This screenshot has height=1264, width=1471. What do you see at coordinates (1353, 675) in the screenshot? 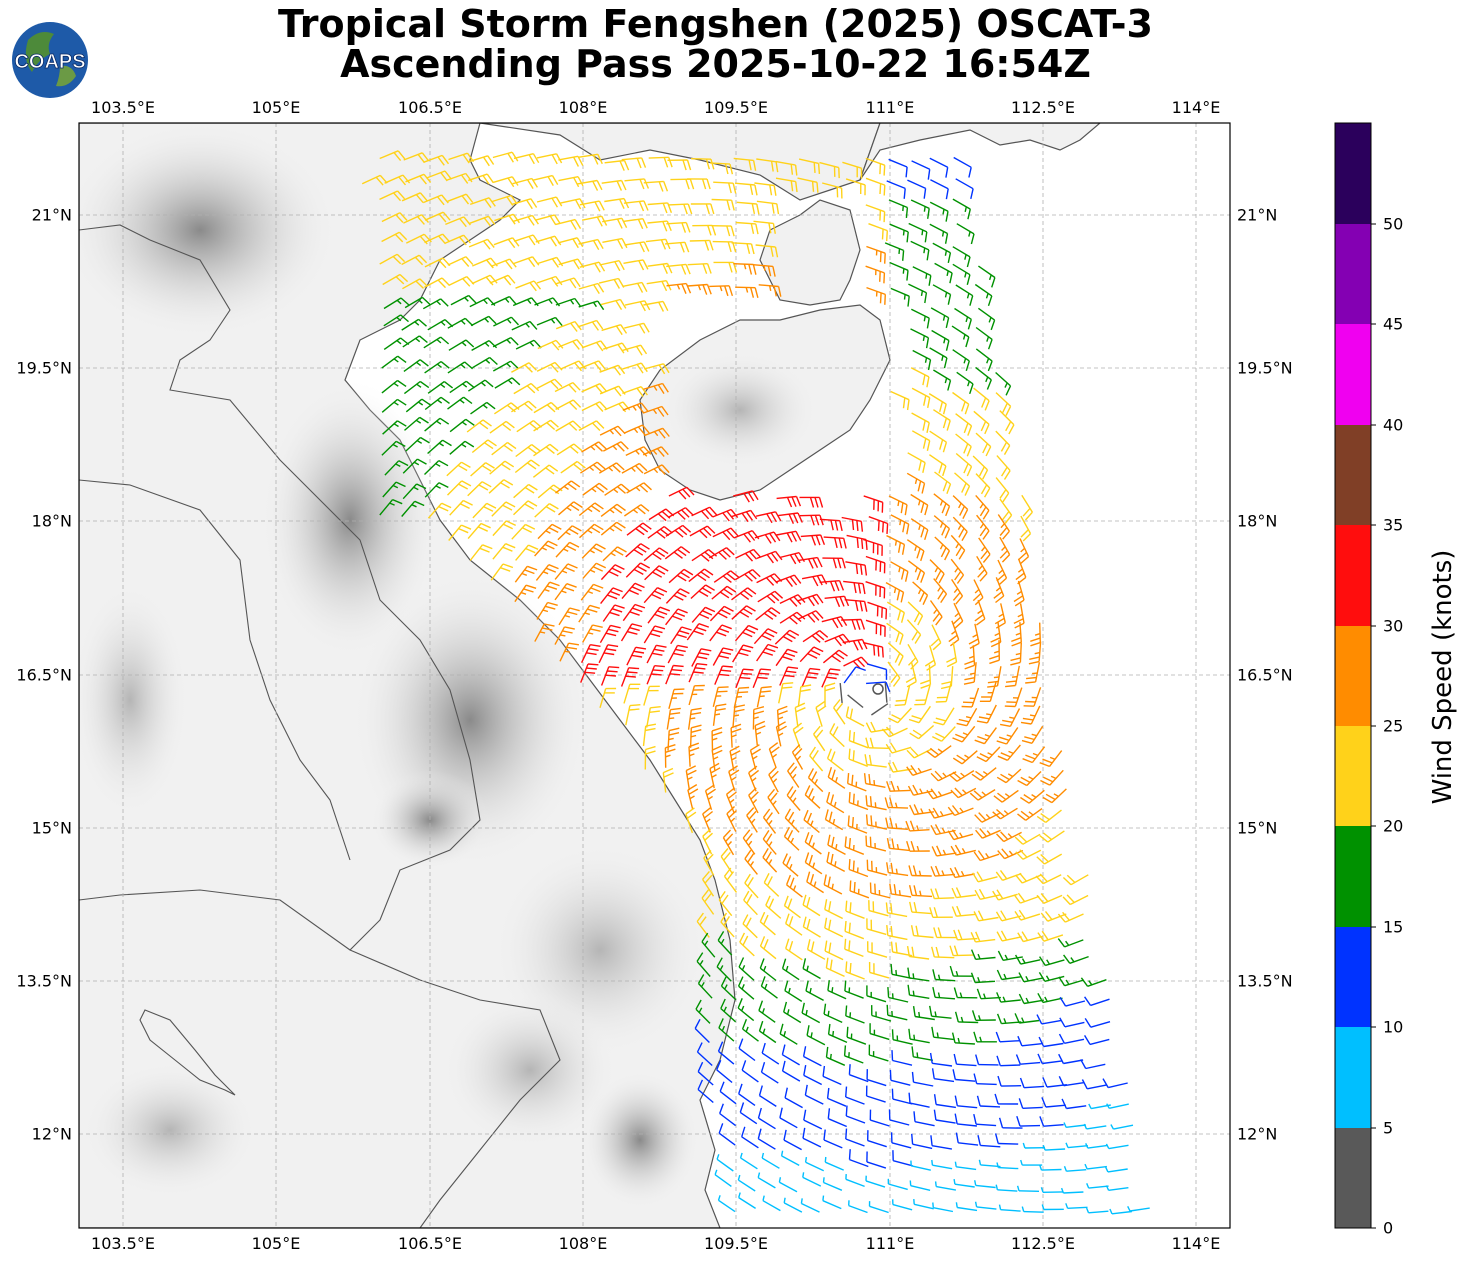
I see `colorbar-frame` at bounding box center [1353, 675].